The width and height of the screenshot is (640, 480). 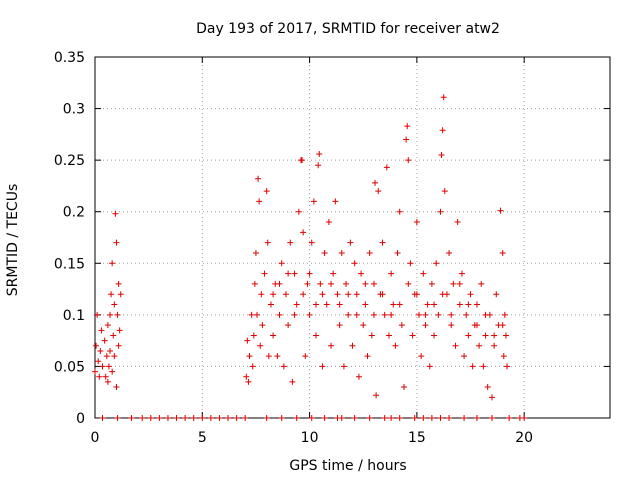 What do you see at coordinates (80, 419) in the screenshot?
I see `y-tick-label: 0` at bounding box center [80, 419].